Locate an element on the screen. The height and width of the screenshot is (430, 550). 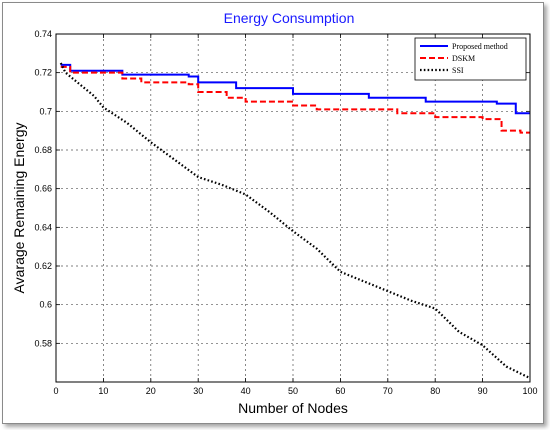
x-tick-label: 60 is located at coordinates (340, 391).